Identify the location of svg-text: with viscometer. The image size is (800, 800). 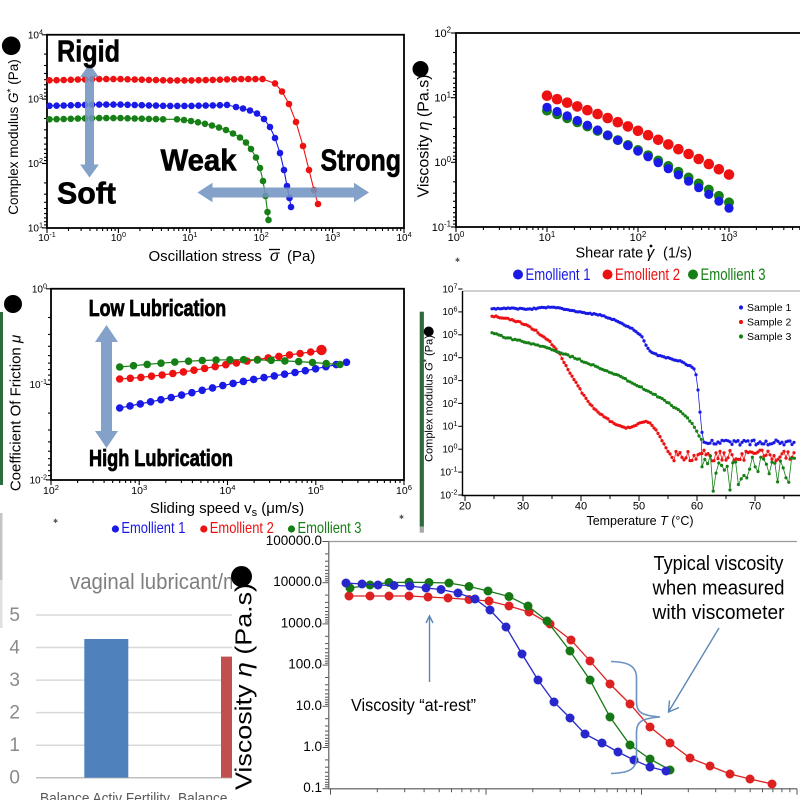
(718, 613).